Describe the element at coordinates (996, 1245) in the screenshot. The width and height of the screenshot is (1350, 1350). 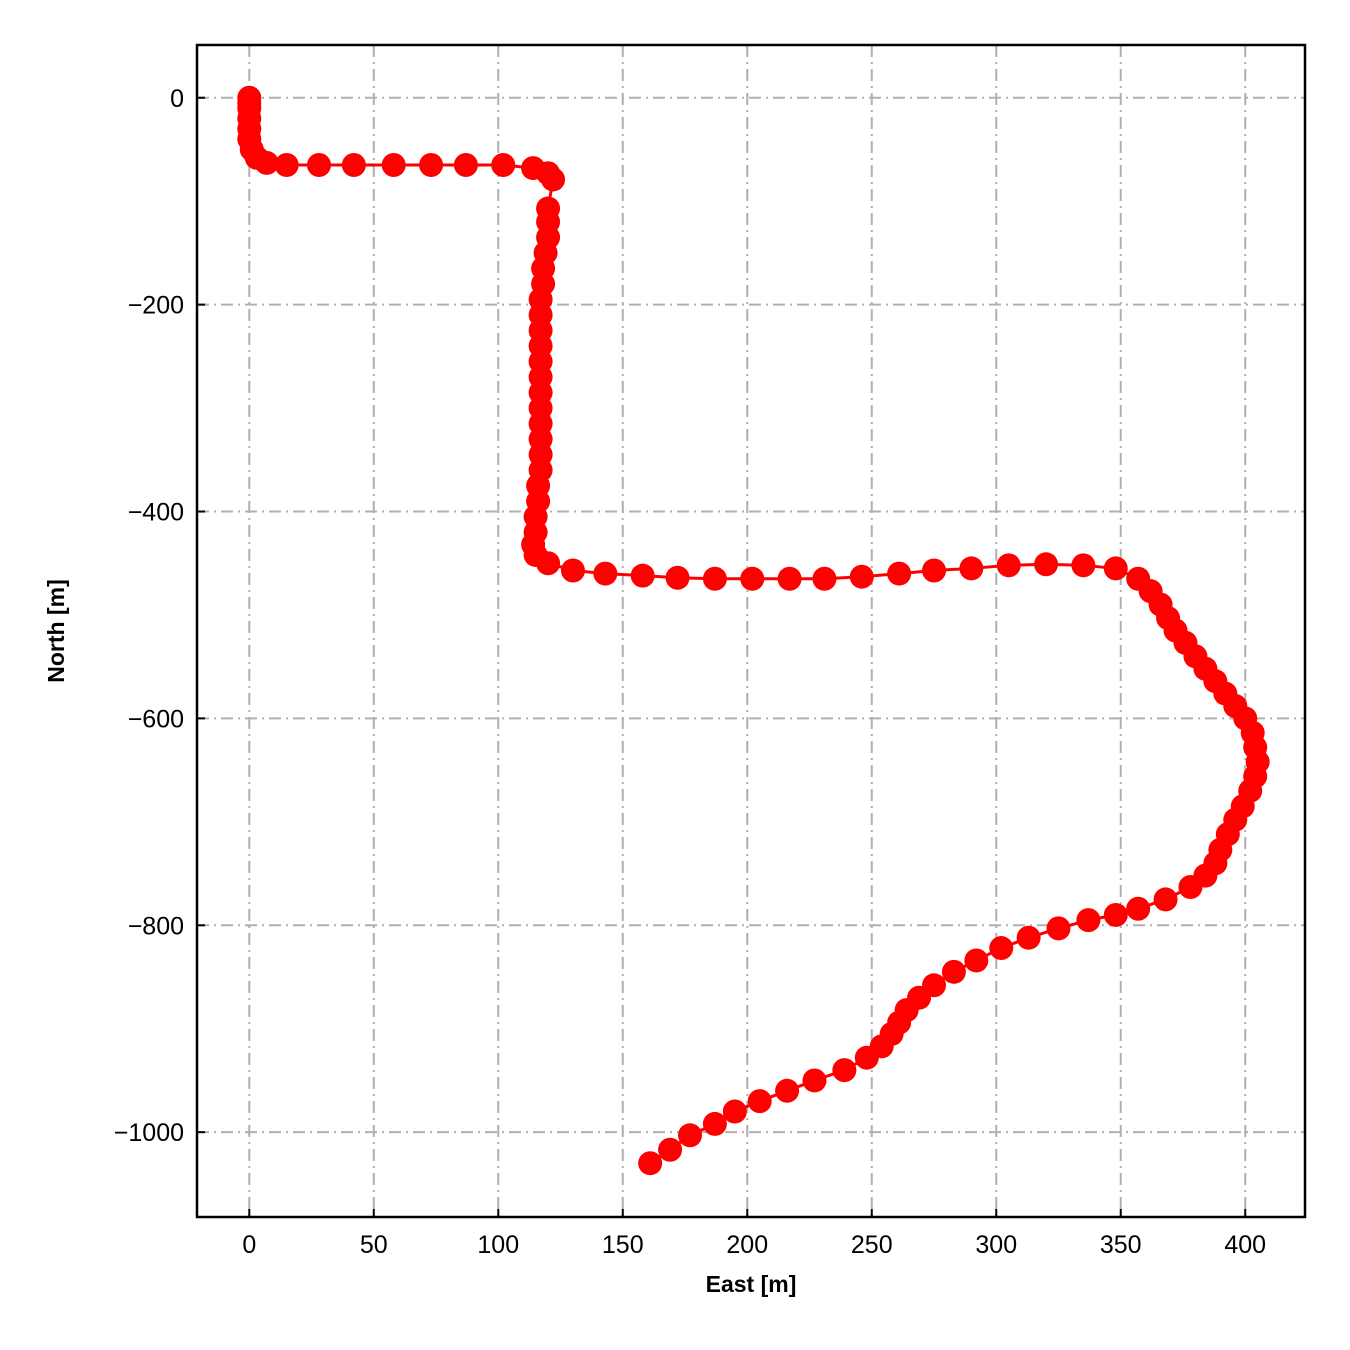
I see `x-tick-label: 300` at that location.